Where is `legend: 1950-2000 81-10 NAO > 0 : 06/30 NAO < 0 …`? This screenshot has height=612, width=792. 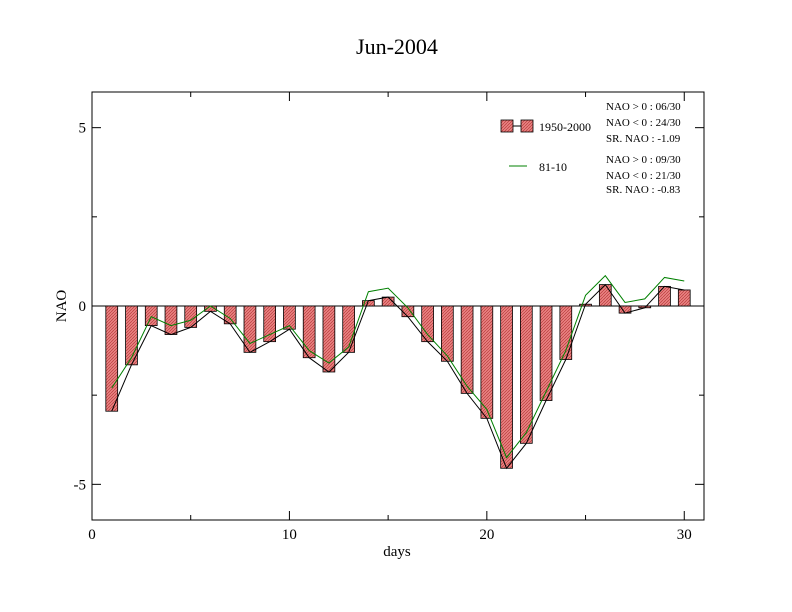 legend: 1950-2000 81-10 NAO > 0 : 06/30 NAO < 0 … is located at coordinates (590, 148).